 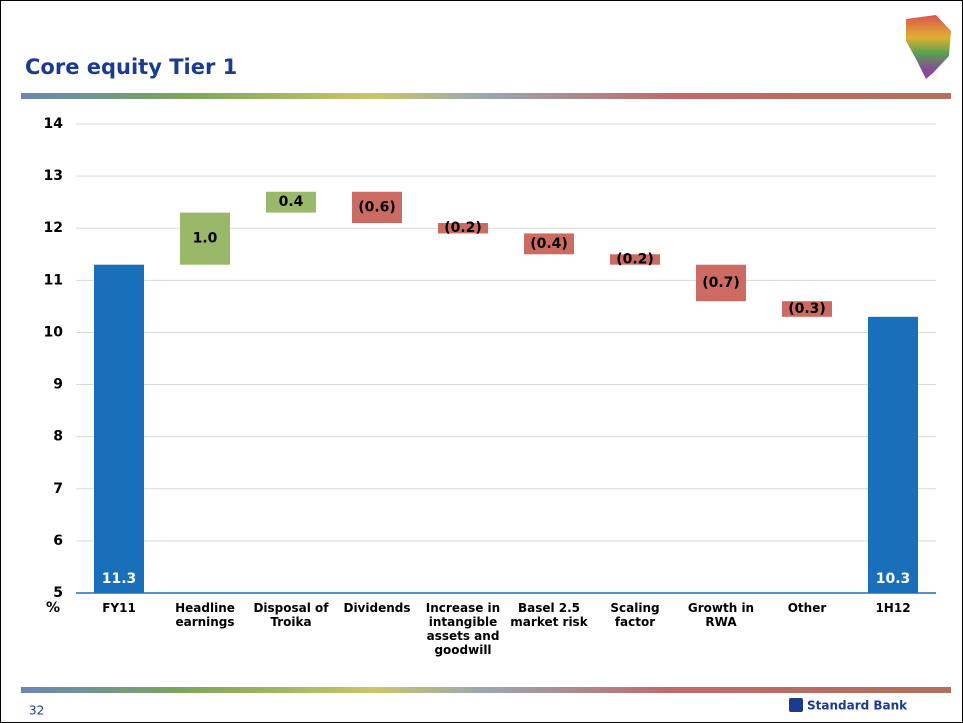 I want to click on x-tick-label: Basel 2.5 market risk, so click(x=549, y=615).